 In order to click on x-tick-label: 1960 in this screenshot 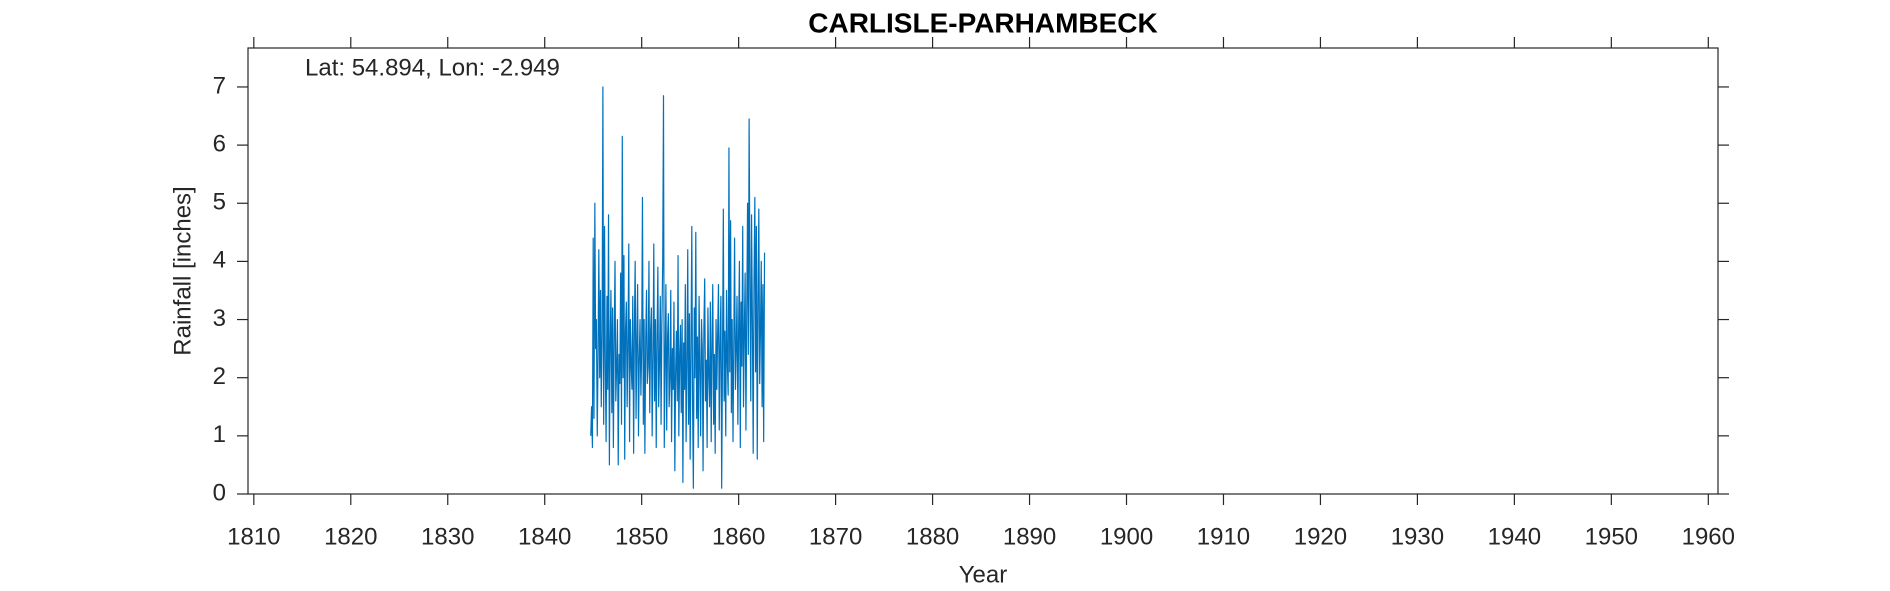, I will do `click(1708, 536)`.